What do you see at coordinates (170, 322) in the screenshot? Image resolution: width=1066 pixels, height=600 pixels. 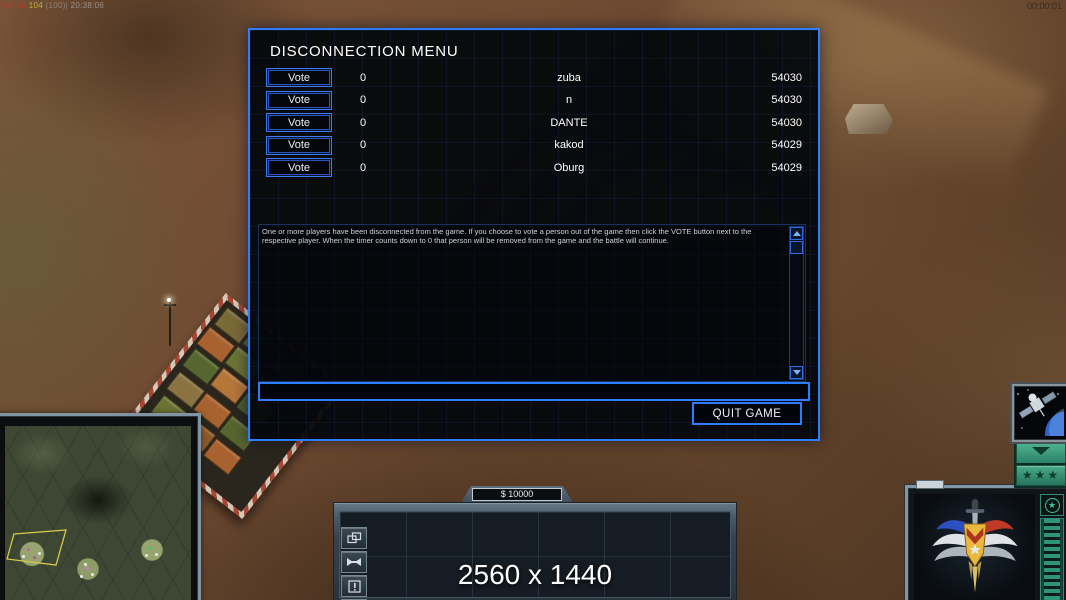 I see `light-pole` at bounding box center [170, 322].